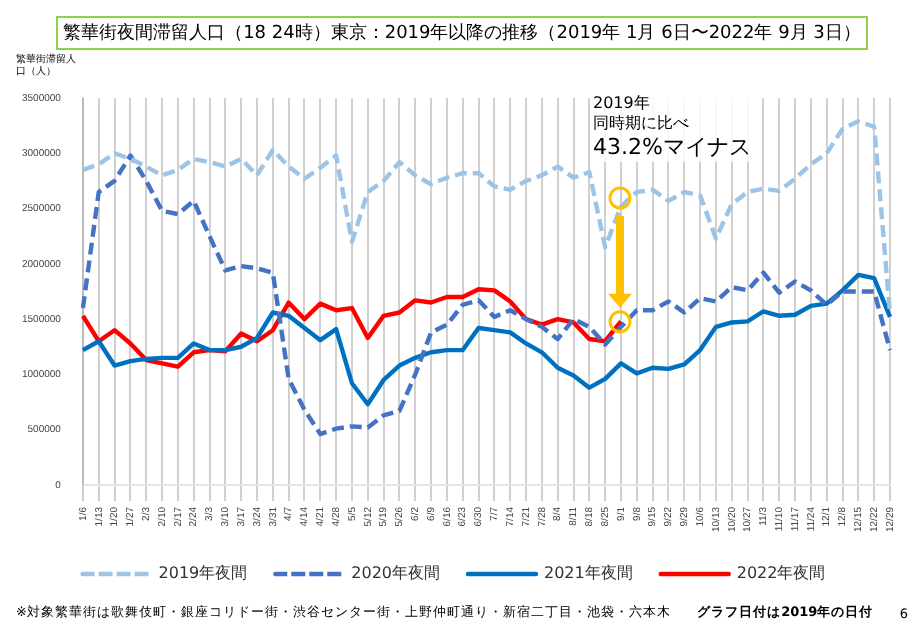  Describe the element at coordinates (671, 147) in the screenshot. I see `annotation: 43.2%マイナス` at that location.